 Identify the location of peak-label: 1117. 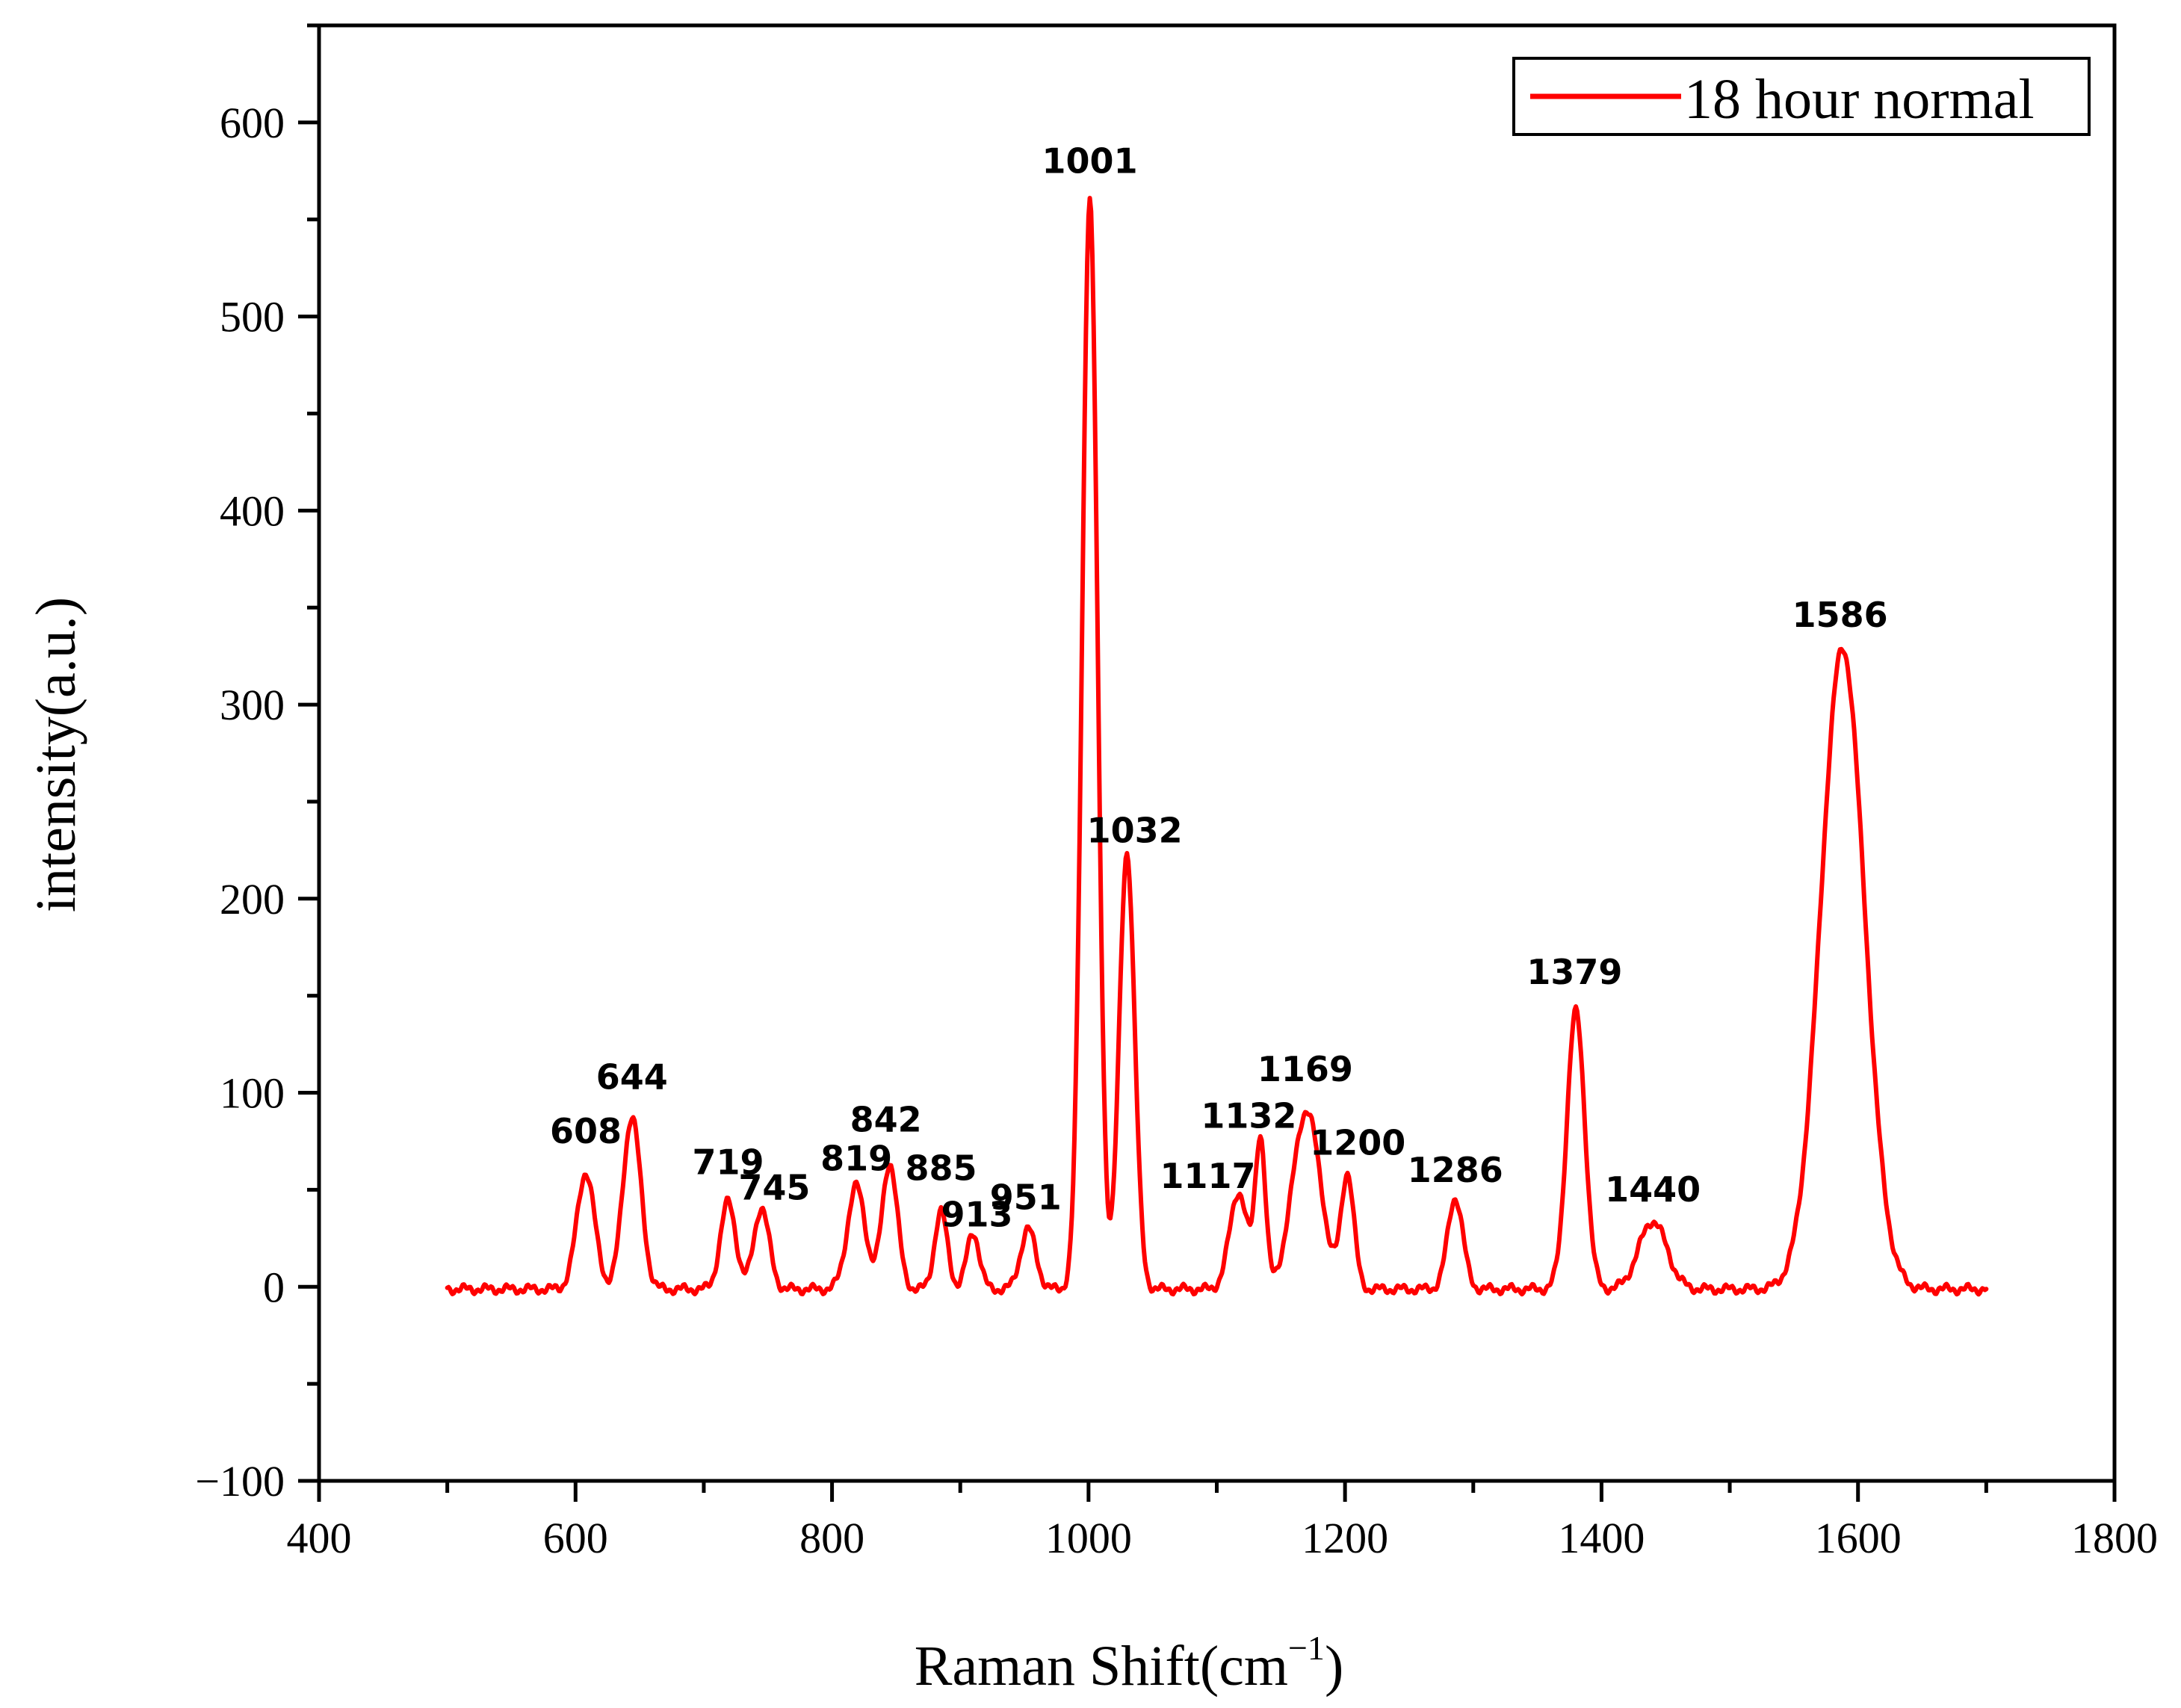
(1207, 1176).